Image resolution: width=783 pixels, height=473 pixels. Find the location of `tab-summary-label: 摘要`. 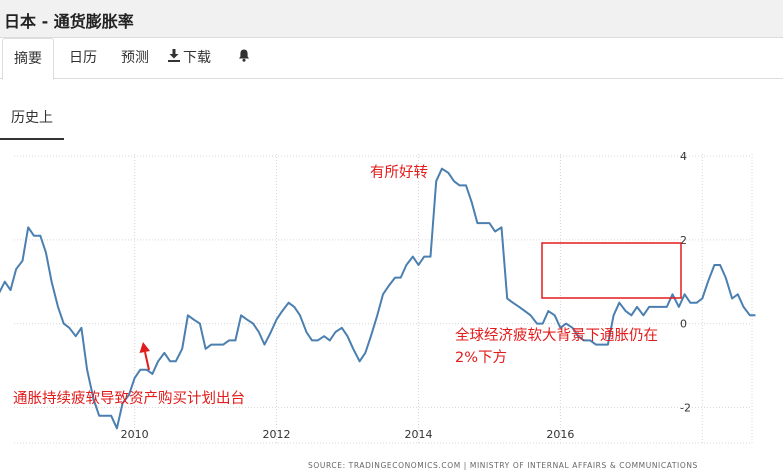

tab-summary-label: 摘要 is located at coordinates (28, 59).